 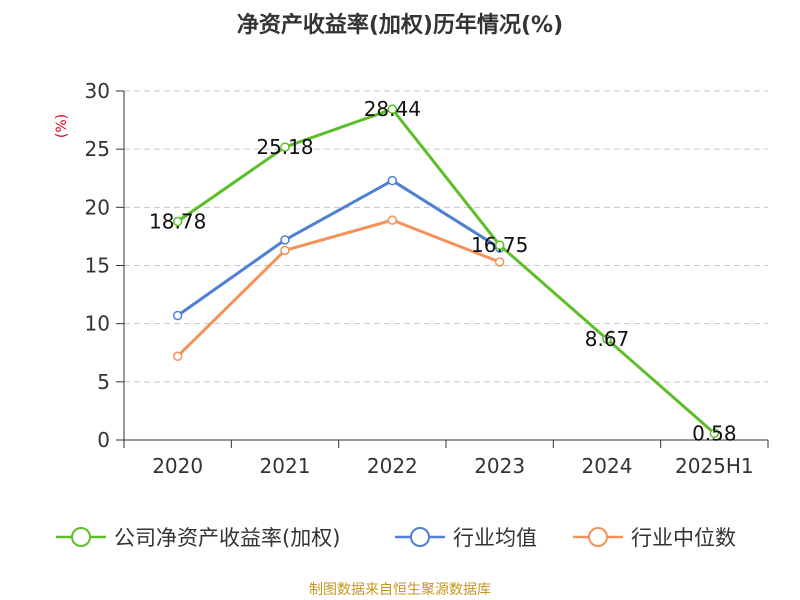 What do you see at coordinates (177, 315) in the screenshot?
I see `series-1-point-2020` at bounding box center [177, 315].